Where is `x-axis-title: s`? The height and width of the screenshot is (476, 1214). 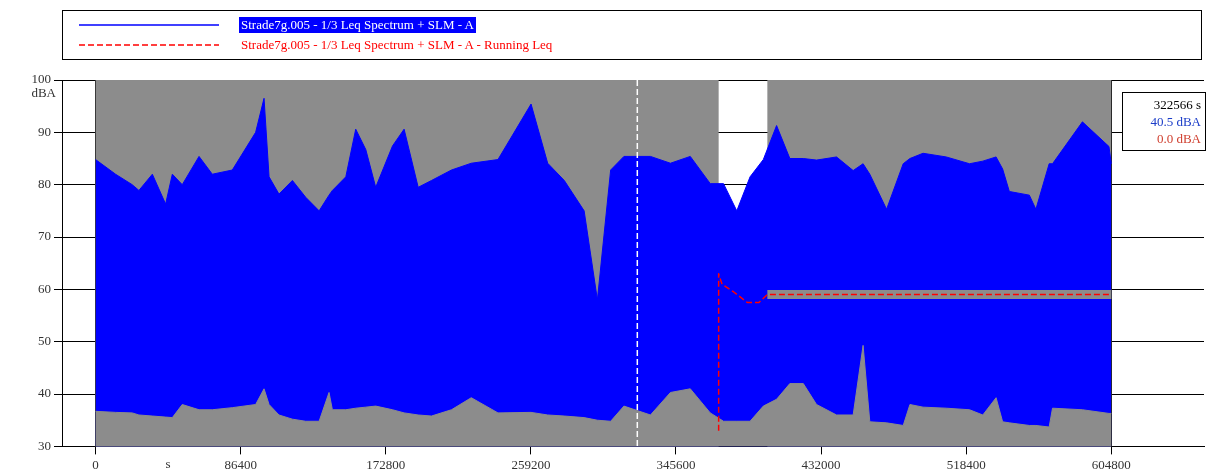 x-axis-title: s is located at coordinates (168, 464).